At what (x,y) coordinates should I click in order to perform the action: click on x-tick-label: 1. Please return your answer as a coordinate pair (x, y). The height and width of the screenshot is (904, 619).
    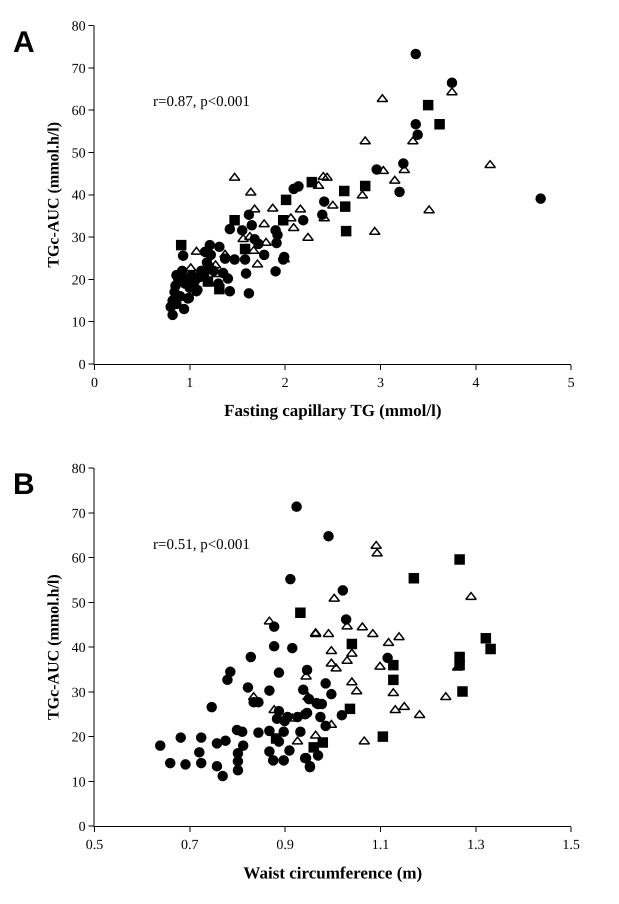
    Looking at the image, I should click on (190, 383).